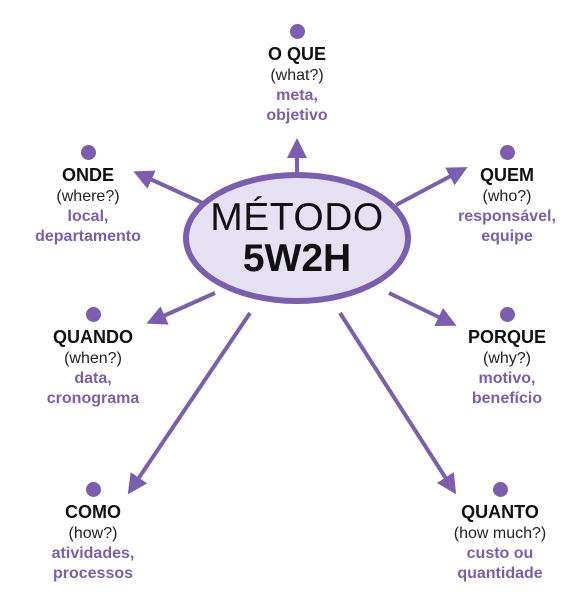 The height and width of the screenshot is (612, 572). What do you see at coordinates (297, 217) in the screenshot?
I see `center-title: MÉTODO` at bounding box center [297, 217].